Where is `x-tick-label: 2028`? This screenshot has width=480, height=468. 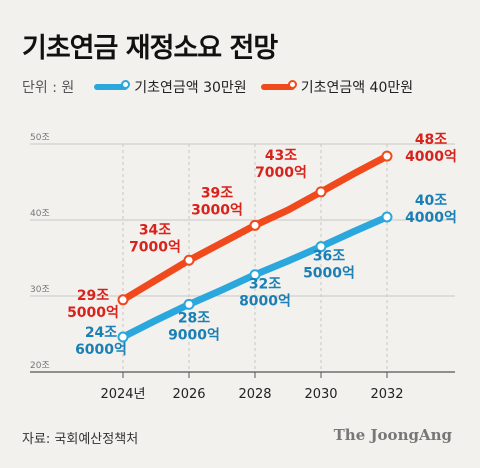
x-tick-label: 2028 is located at coordinates (254, 394).